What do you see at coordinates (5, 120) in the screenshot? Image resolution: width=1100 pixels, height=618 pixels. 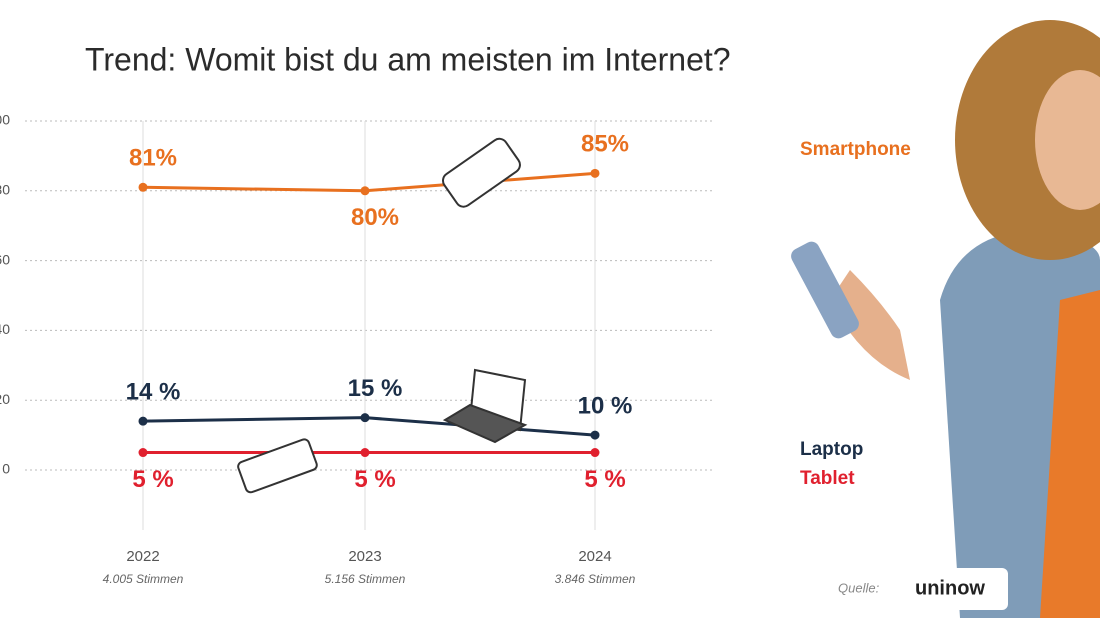 I see `y-tick-label: 100` at bounding box center [5, 120].